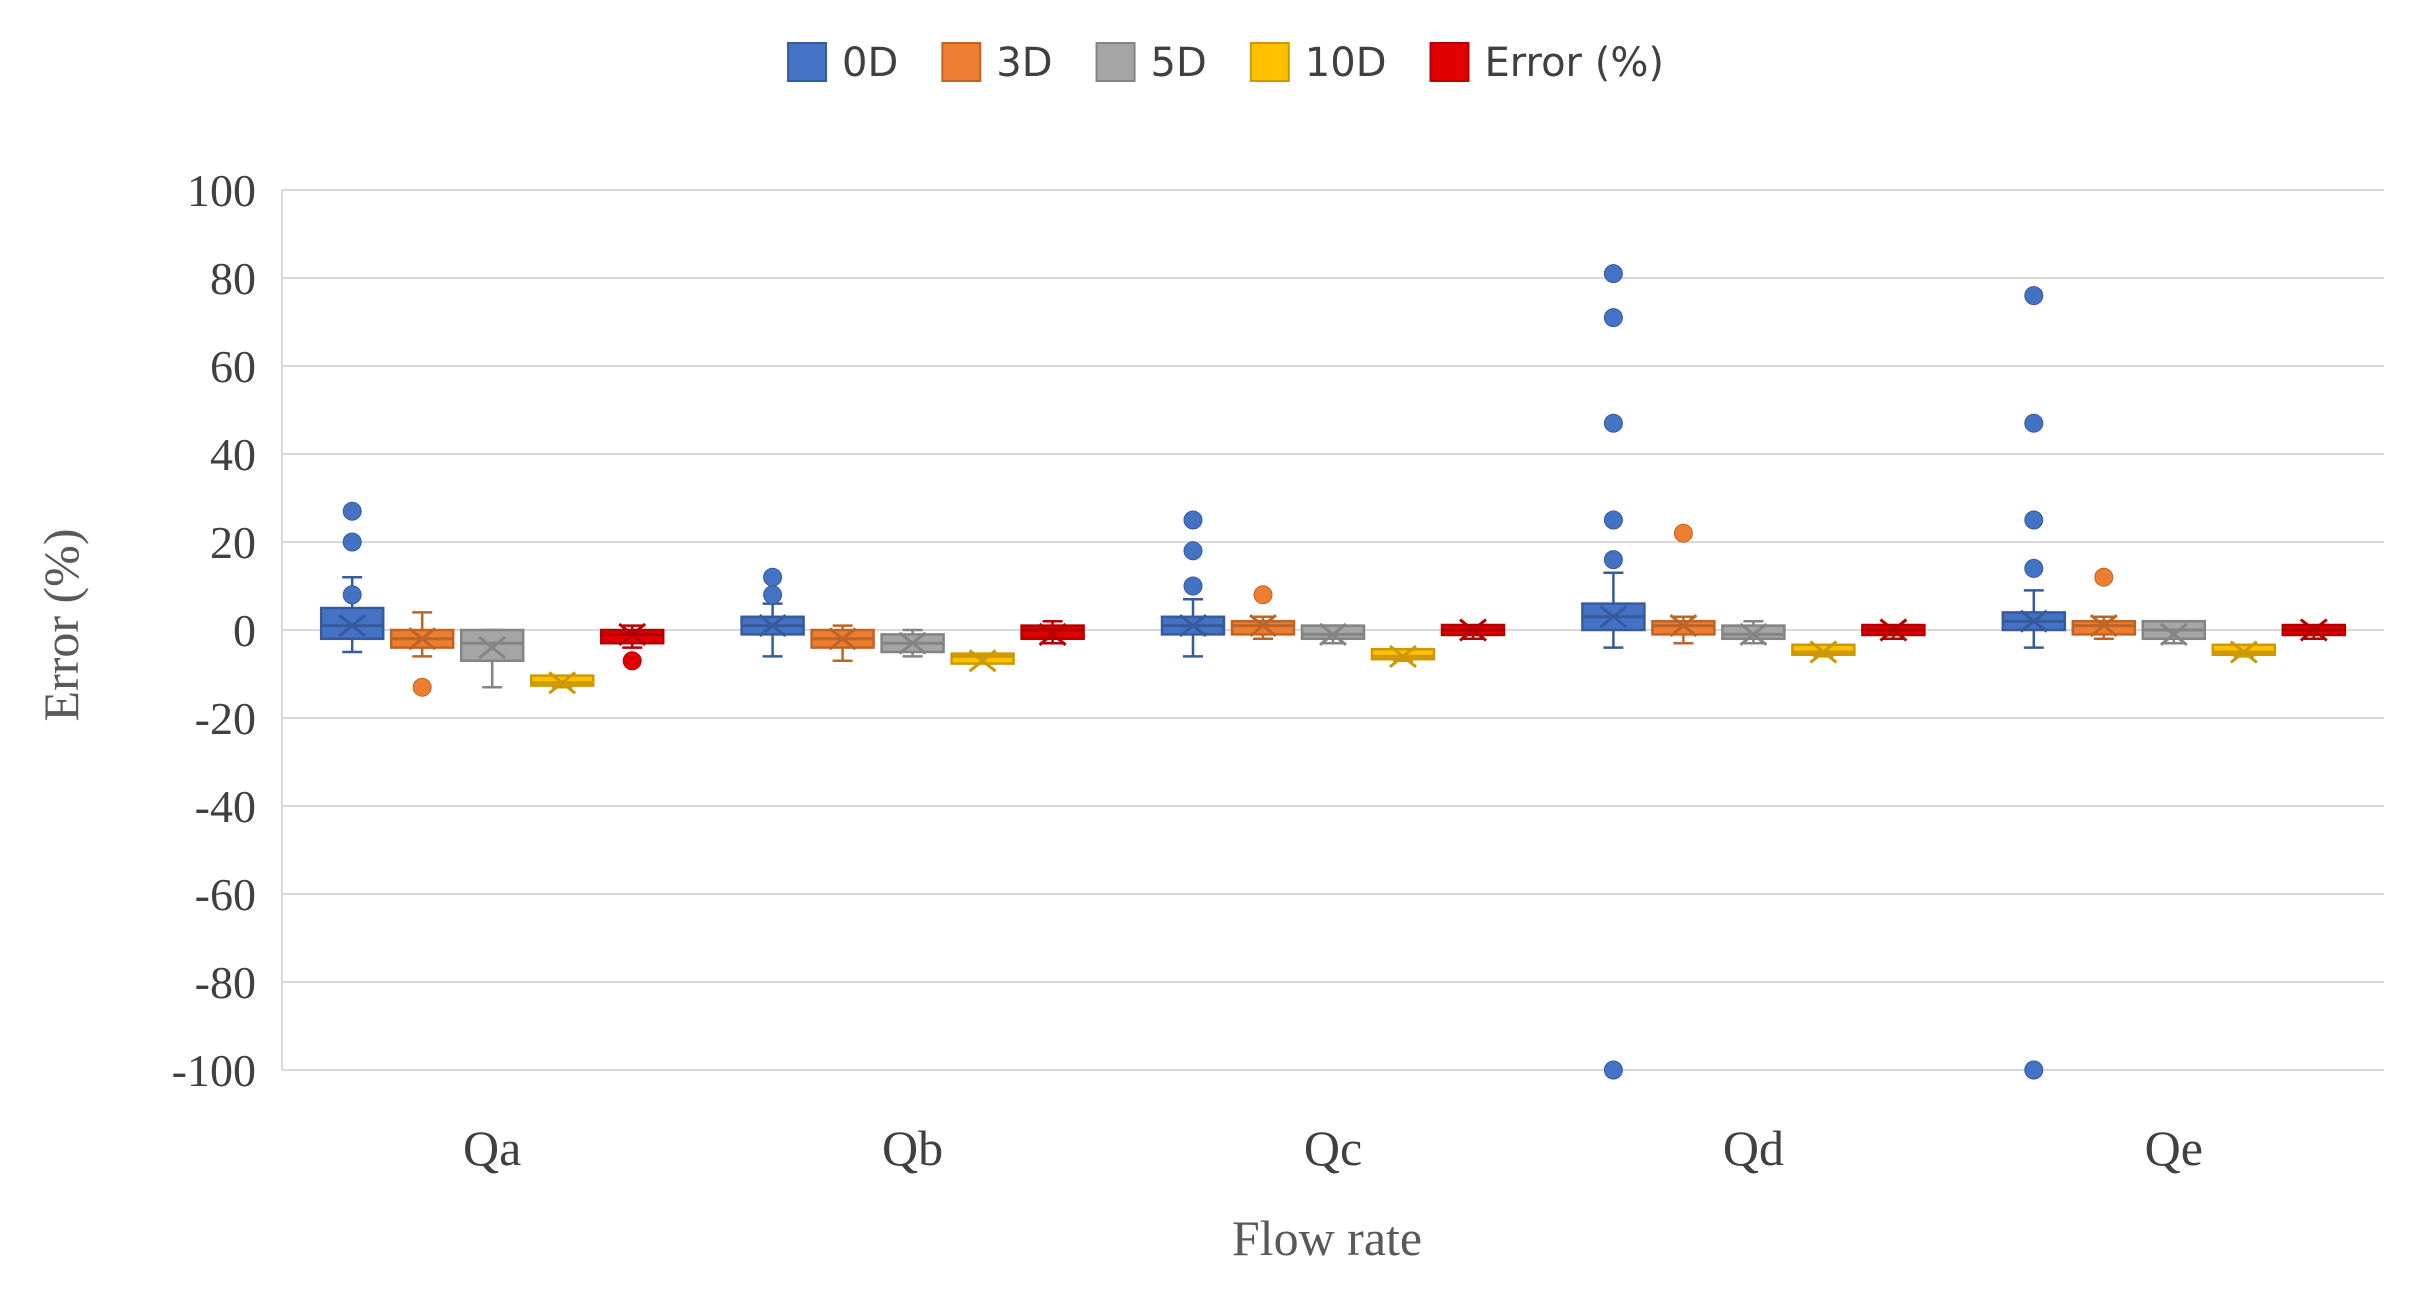 This screenshot has height=1306, width=2418. I want to click on legend: 0D 3D 5D 10D Error (%), so click(1225, 63).